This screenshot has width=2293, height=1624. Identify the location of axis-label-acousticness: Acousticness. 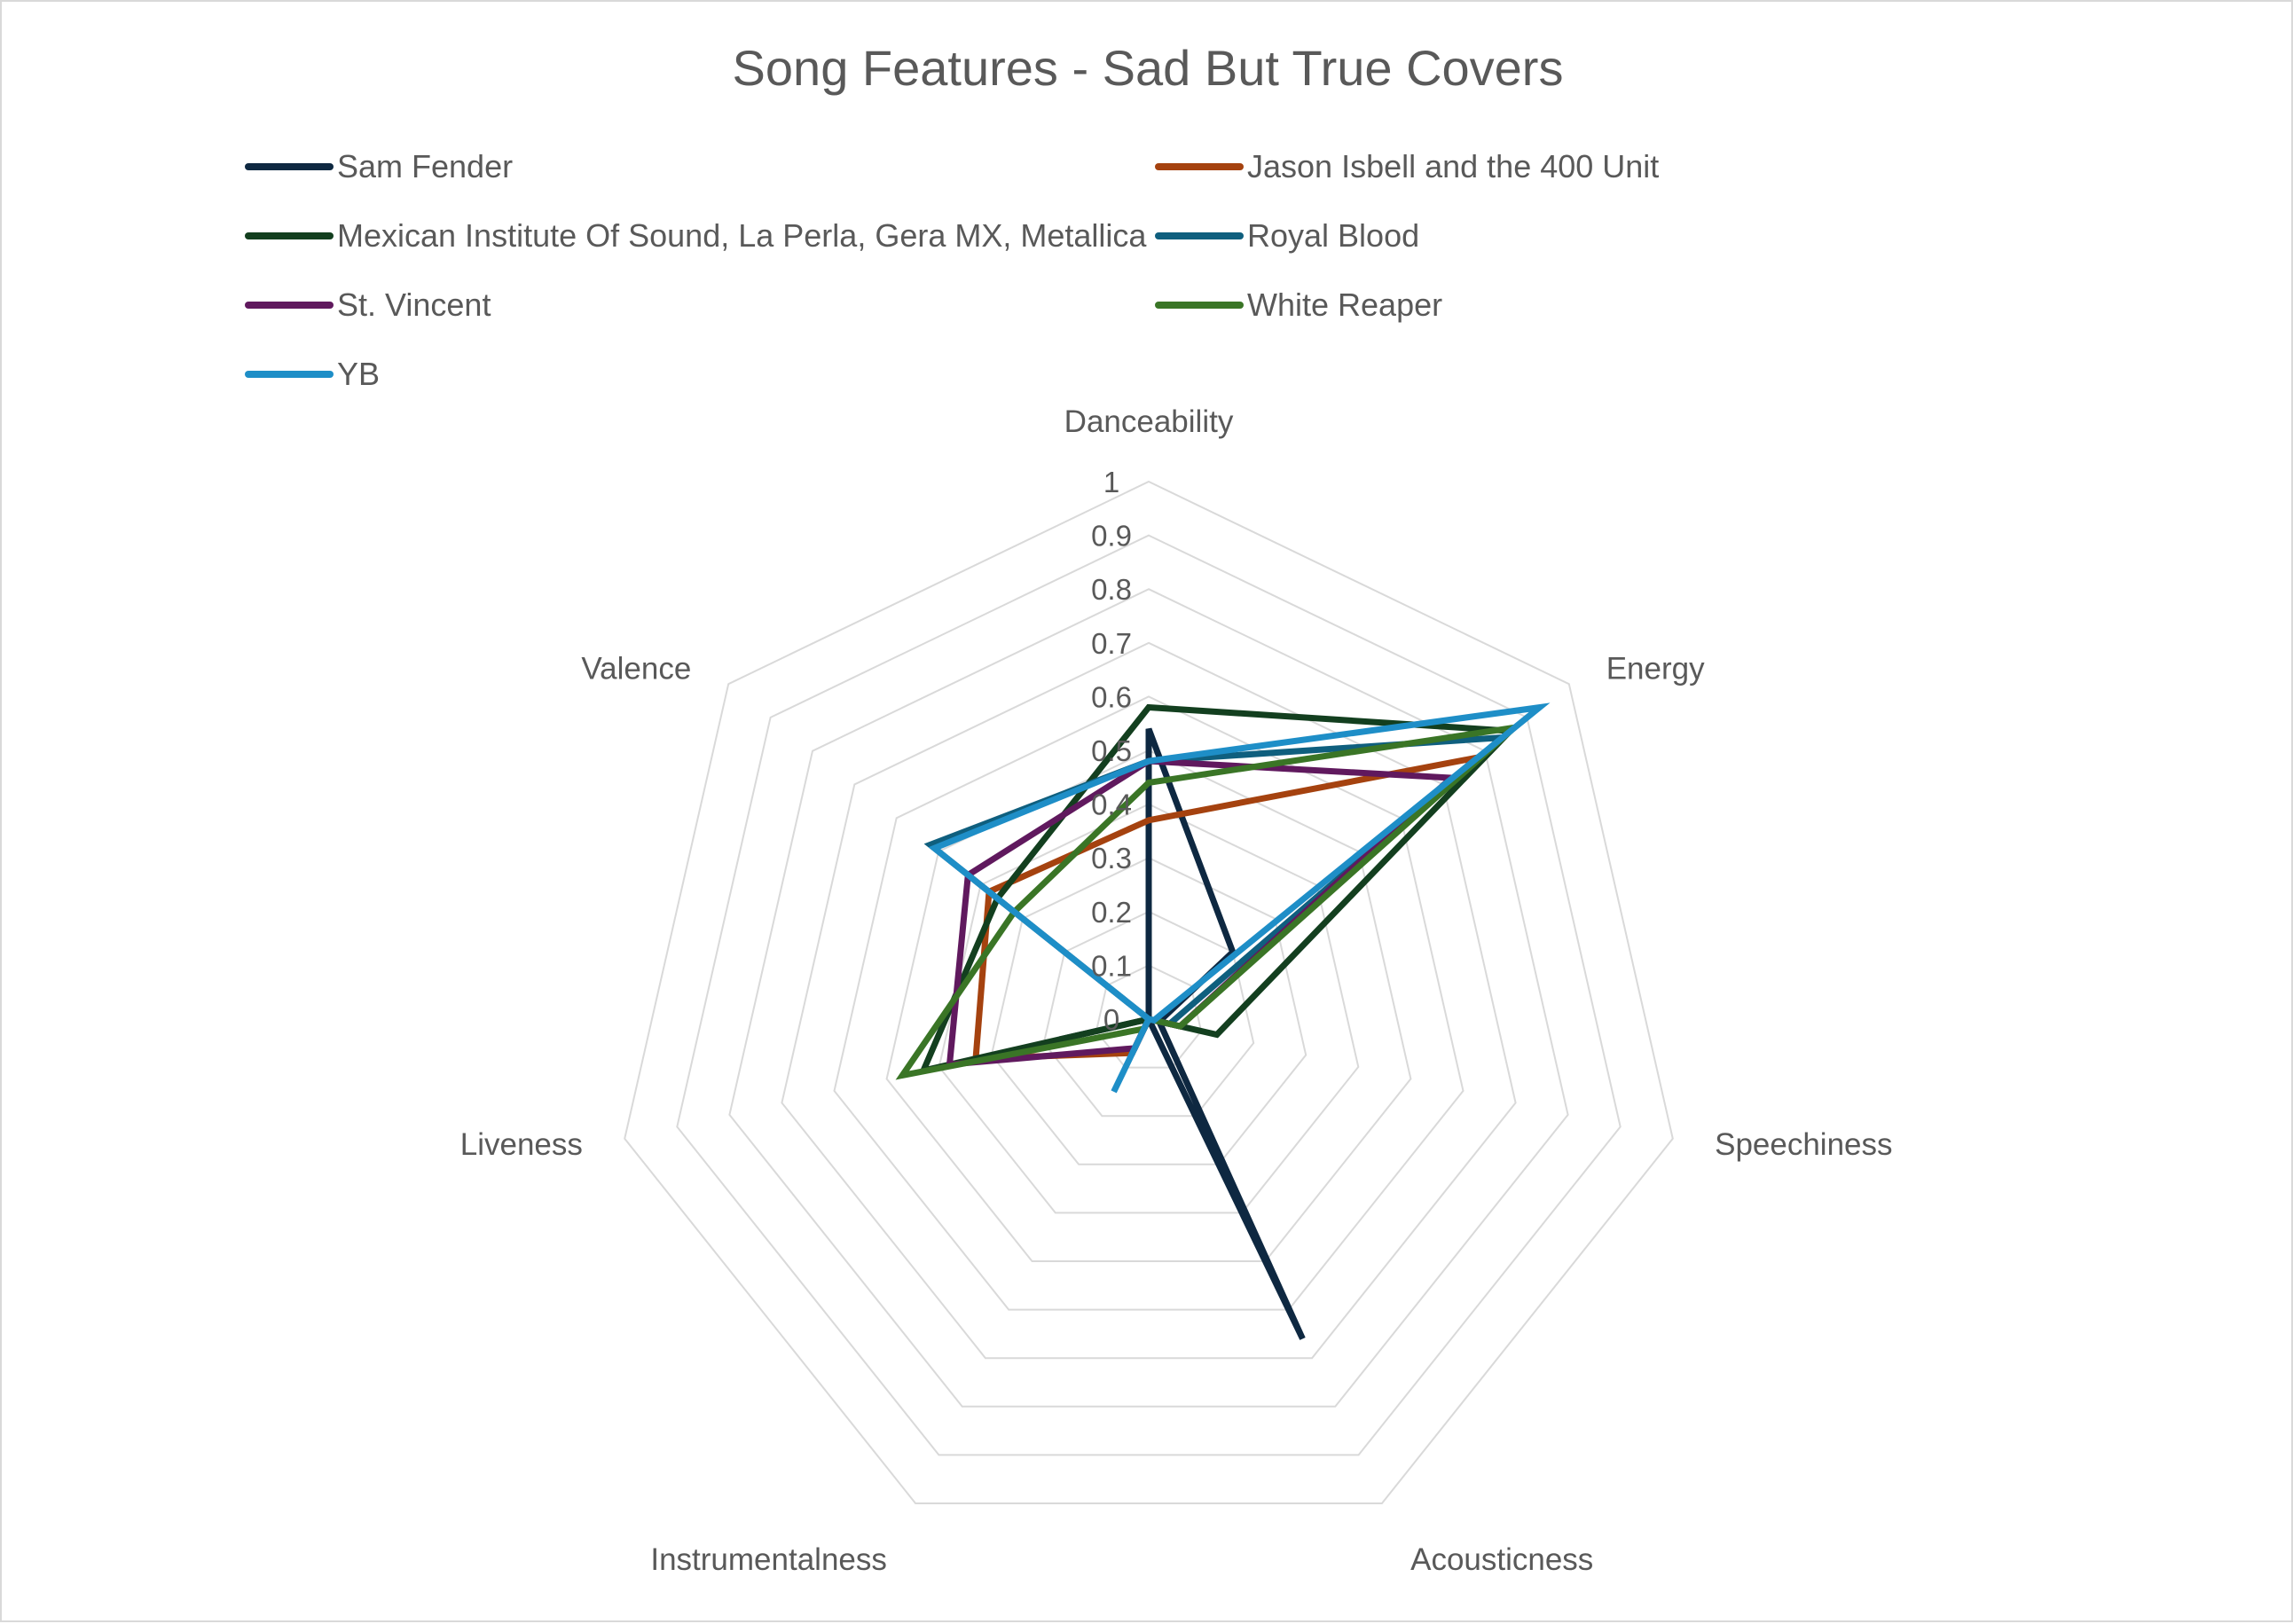
(1501, 1560).